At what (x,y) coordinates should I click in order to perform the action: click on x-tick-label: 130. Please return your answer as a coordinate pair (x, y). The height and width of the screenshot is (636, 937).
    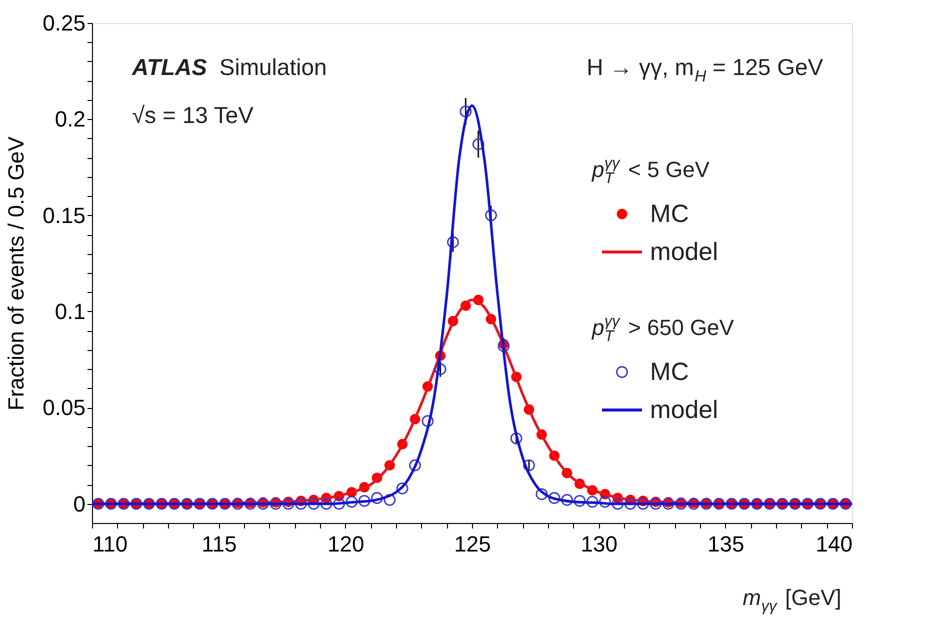
    Looking at the image, I should click on (599, 544).